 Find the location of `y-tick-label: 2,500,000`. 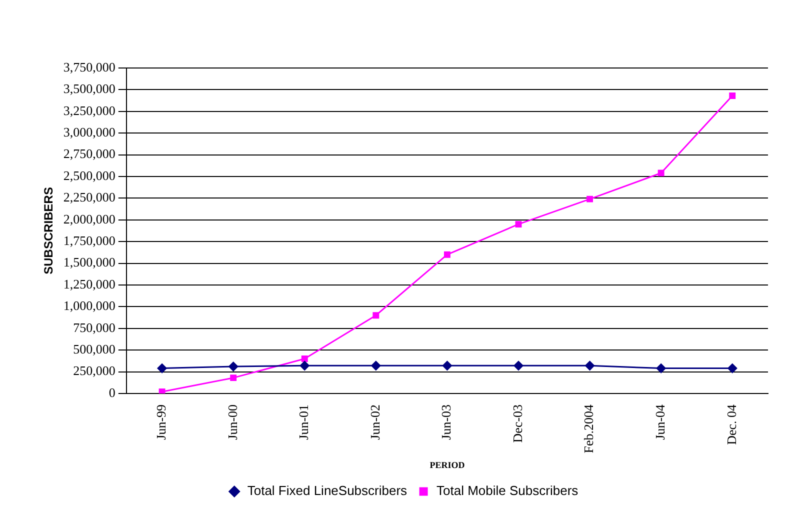

y-tick-label: 2,500,000 is located at coordinates (89, 175).